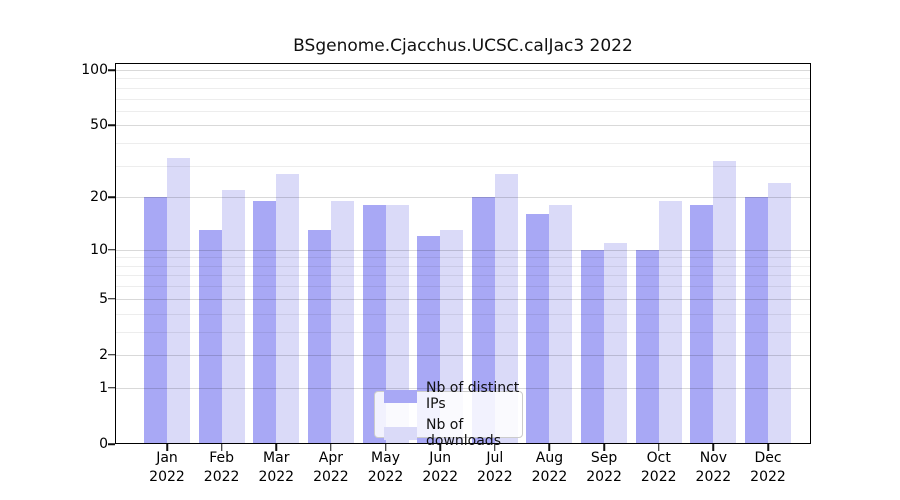 The image size is (900, 500). What do you see at coordinates (440, 467) in the screenshot?
I see `x-tick-label-jun: Jun 2022` at bounding box center [440, 467].